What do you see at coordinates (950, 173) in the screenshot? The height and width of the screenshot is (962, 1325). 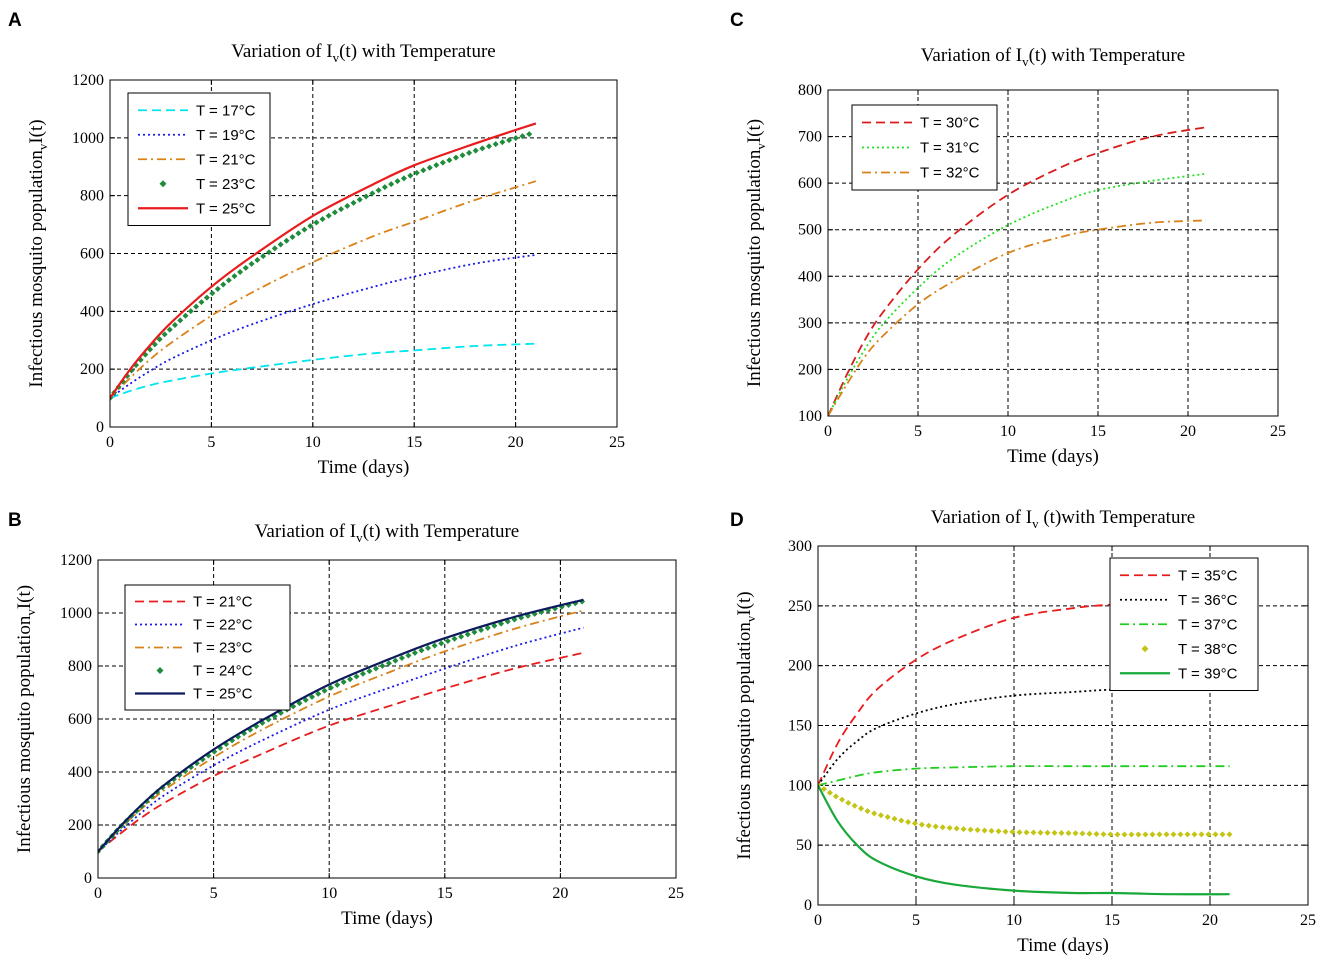 I see `legend-label-2: T = 32°C` at bounding box center [950, 173].